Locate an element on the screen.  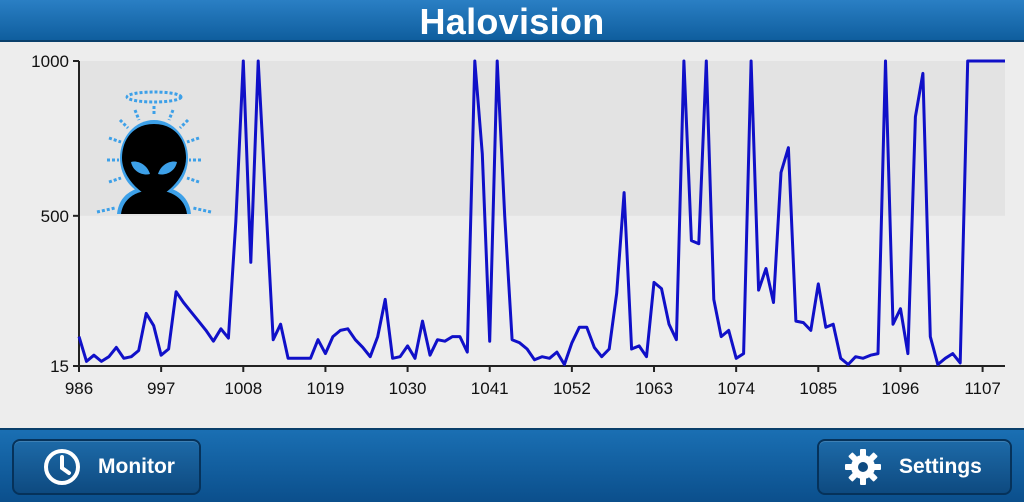
settings-label: Settings is located at coordinates (940, 466).